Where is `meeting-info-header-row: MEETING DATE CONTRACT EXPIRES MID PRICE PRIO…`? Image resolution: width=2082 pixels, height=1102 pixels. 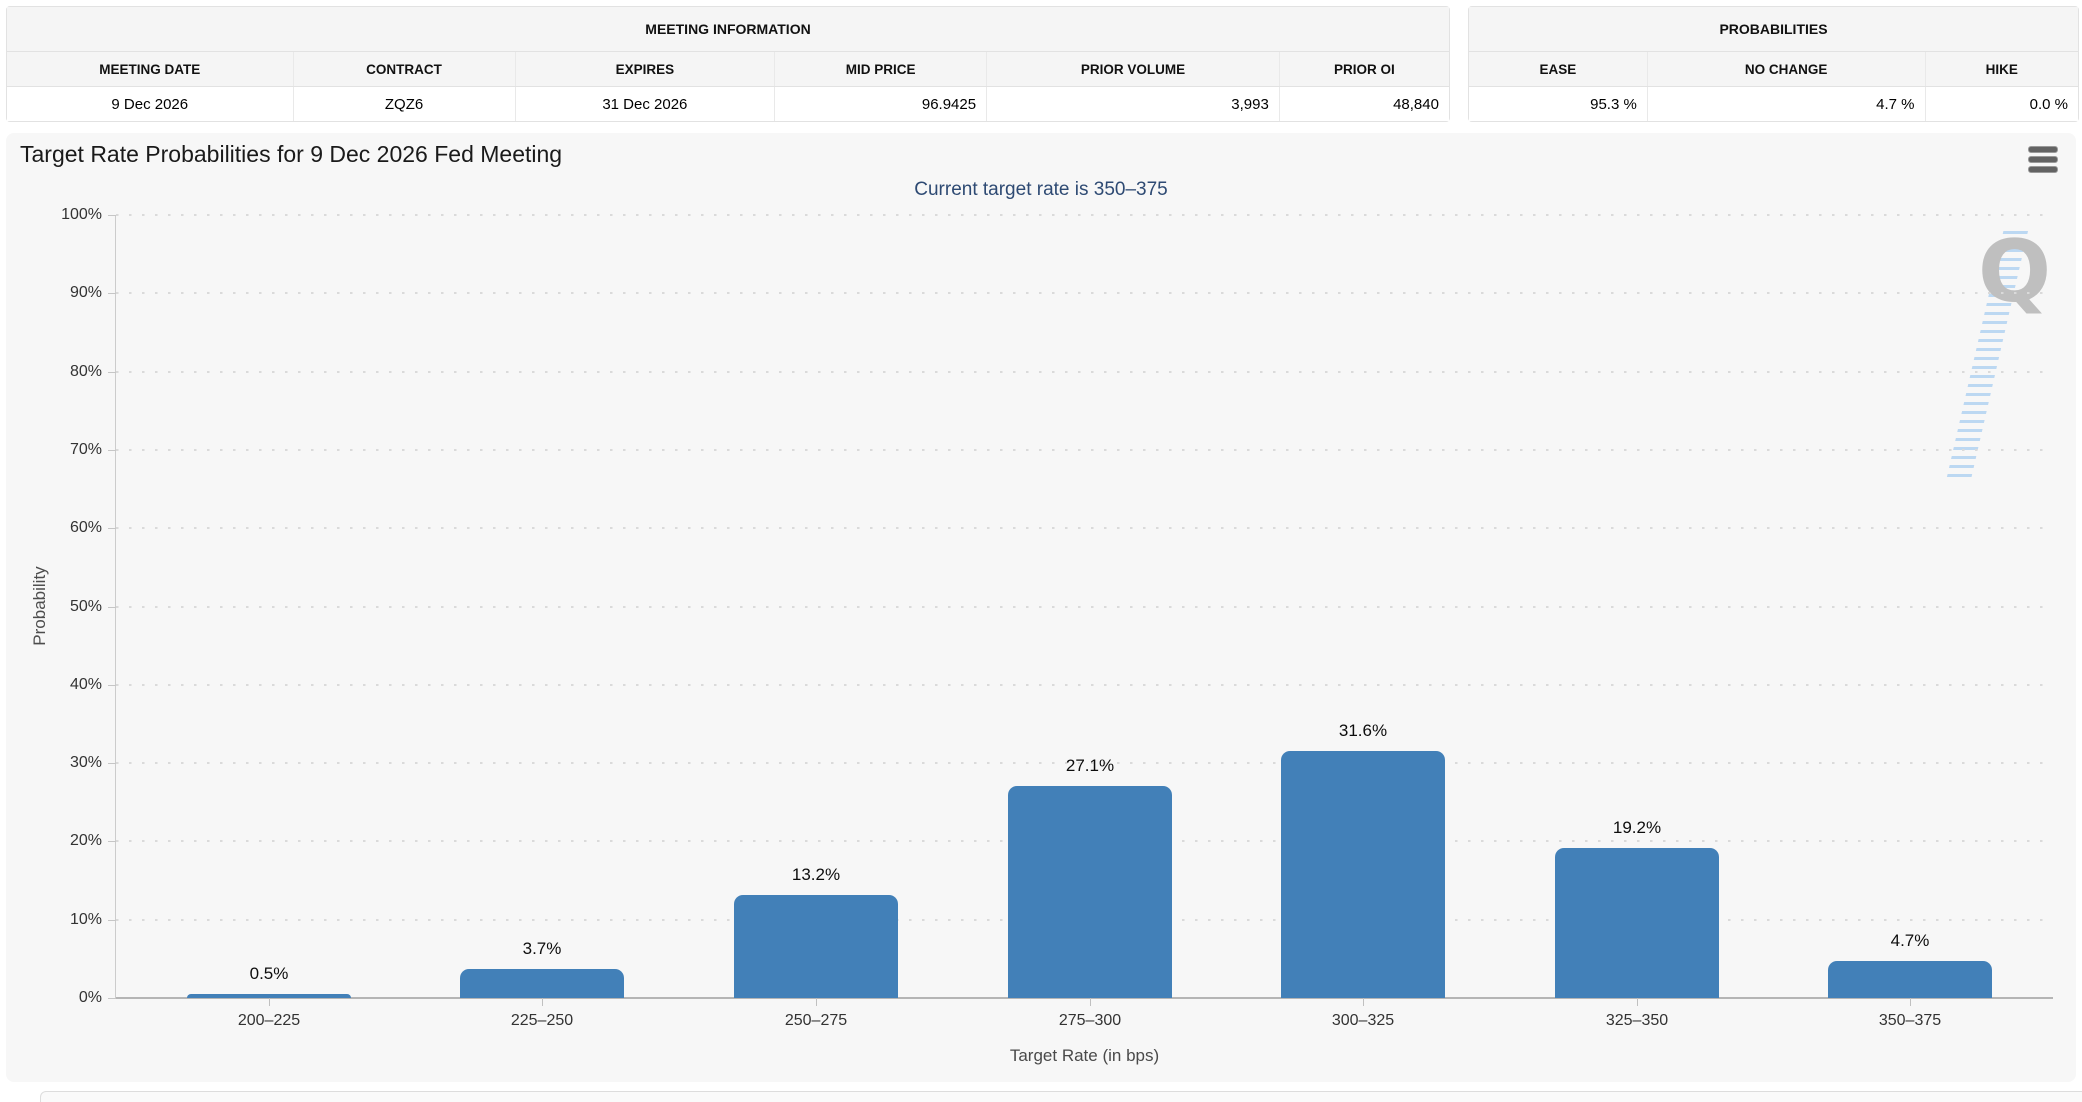
meeting-info-header-row: MEETING DATE CONTRACT EXPIRES MID PRICE PRIO… is located at coordinates (728, 69).